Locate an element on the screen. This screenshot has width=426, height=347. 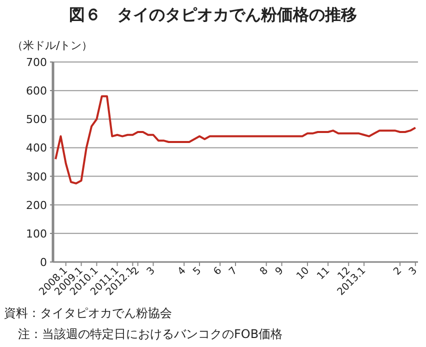
y-tick-label: 200 is located at coordinates (36, 205).